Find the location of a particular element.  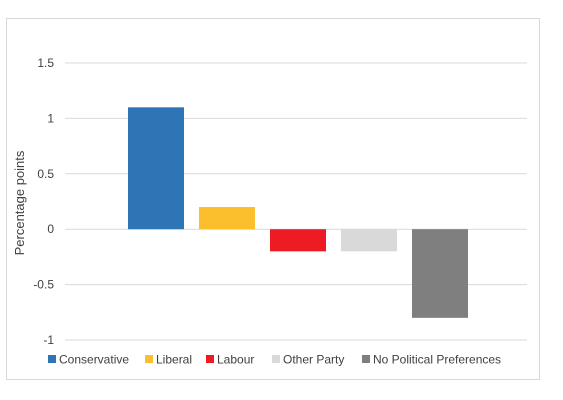

legend-label: Liberal is located at coordinates (174, 360).